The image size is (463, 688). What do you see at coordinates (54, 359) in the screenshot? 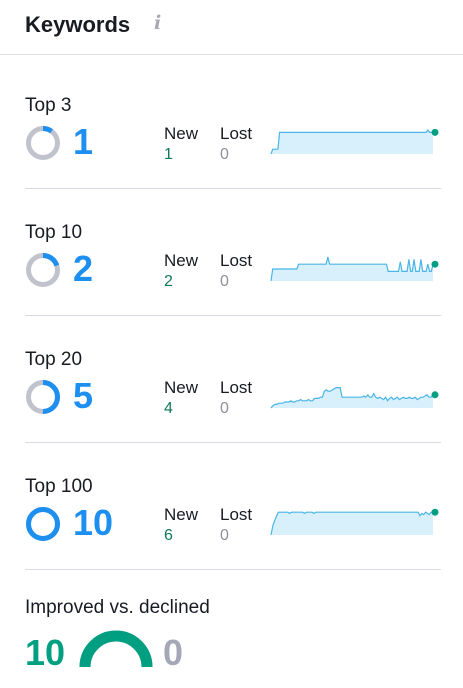
I see `section-label: Top 20` at bounding box center [54, 359].